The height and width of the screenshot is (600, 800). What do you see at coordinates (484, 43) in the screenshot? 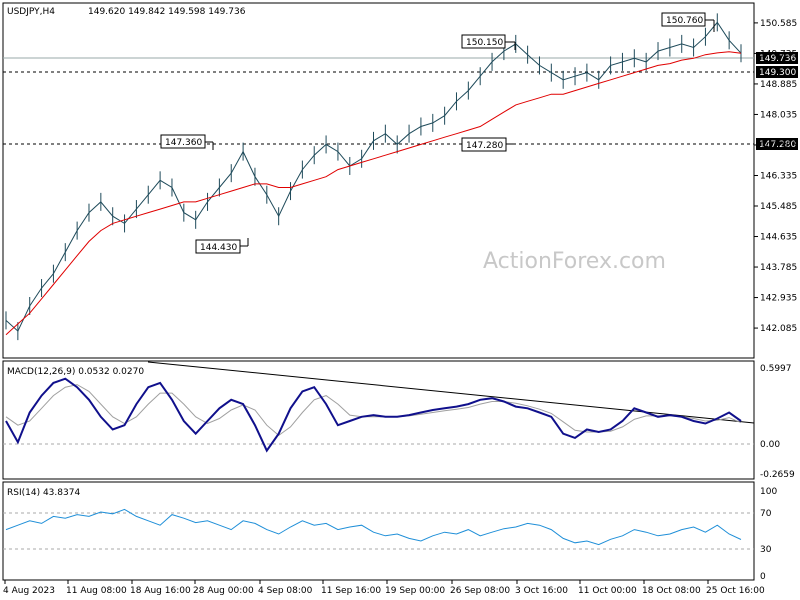
I see `callout-label: 150.150` at bounding box center [484, 43].